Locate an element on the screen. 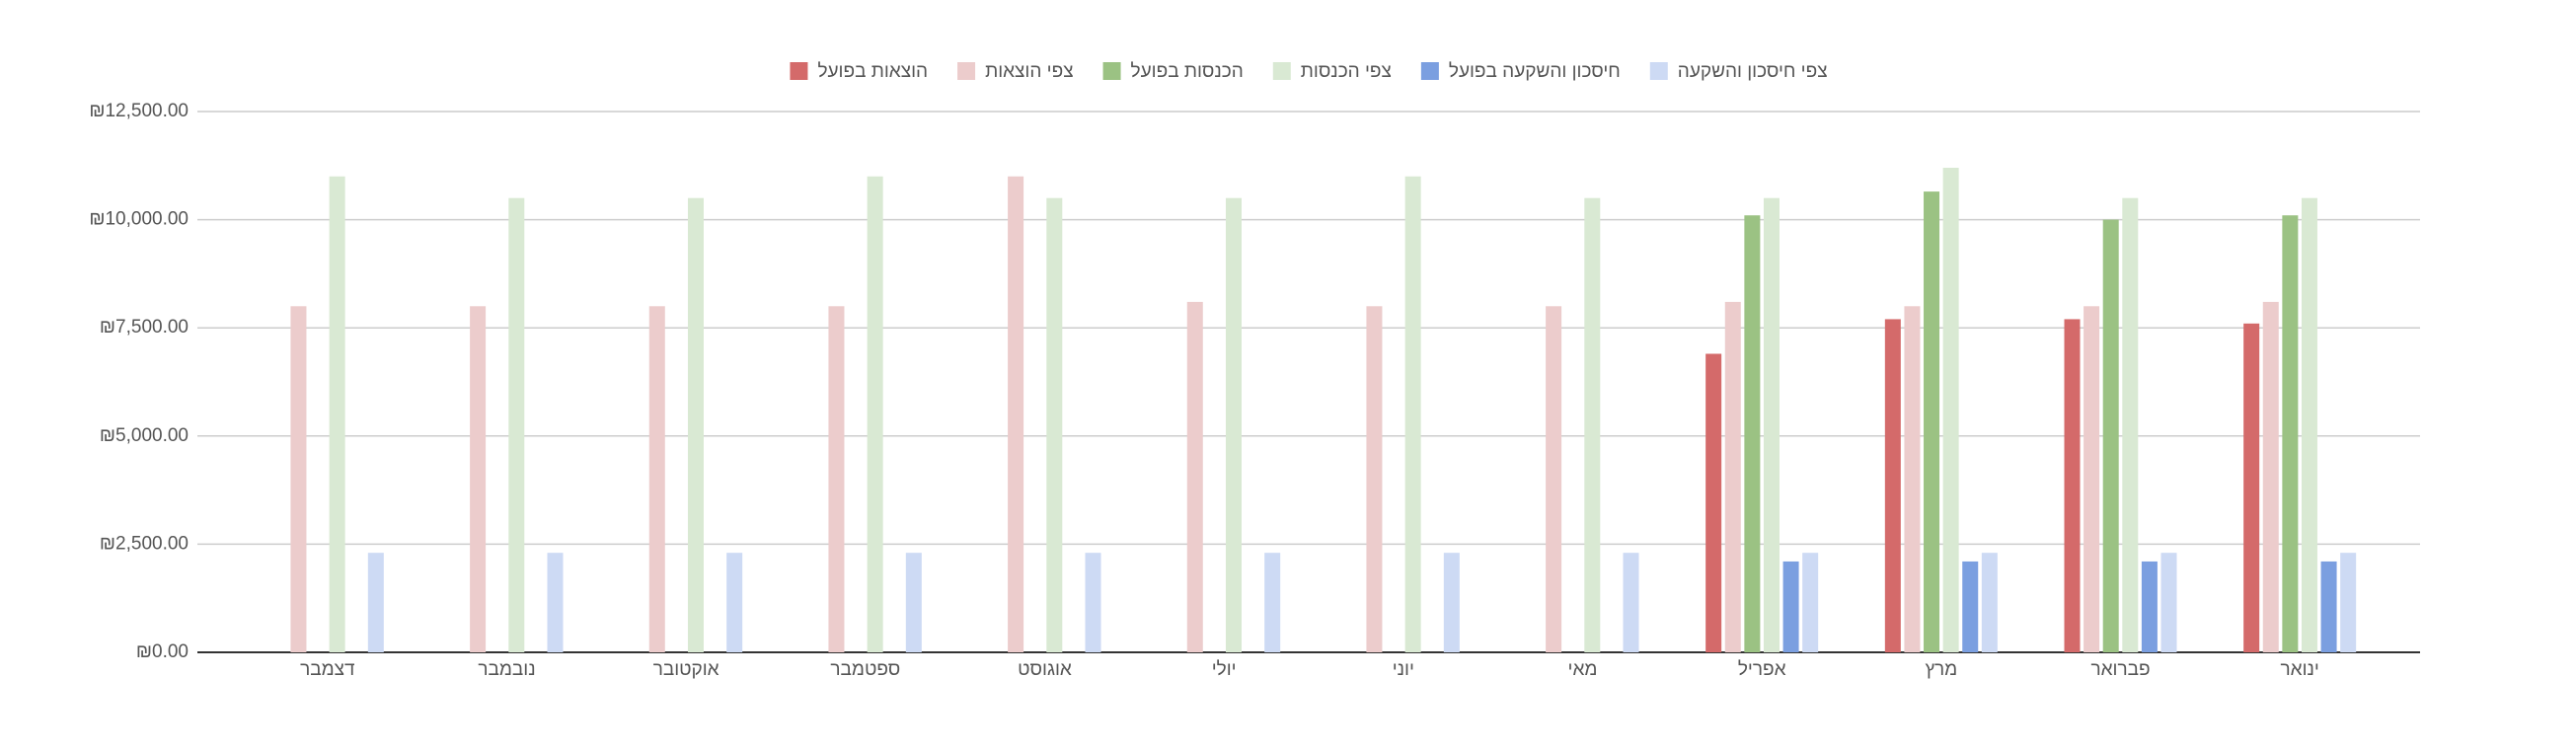 This screenshot has width=2576, height=752. x-tick-label: ינואר is located at coordinates (2299, 669).